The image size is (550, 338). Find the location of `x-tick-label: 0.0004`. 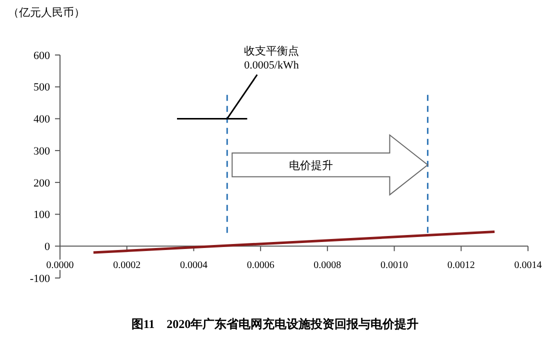

x-tick-label: 0.0004 is located at coordinates (194, 266).